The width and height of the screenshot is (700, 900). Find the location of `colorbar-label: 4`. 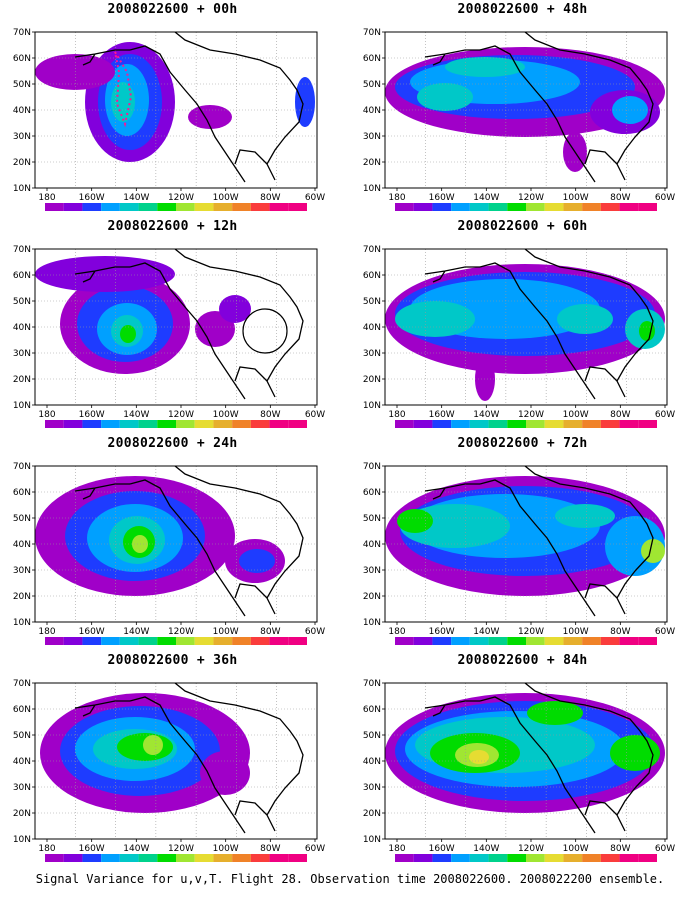

colorbar-label: 4 is located at coordinates (470, 431).